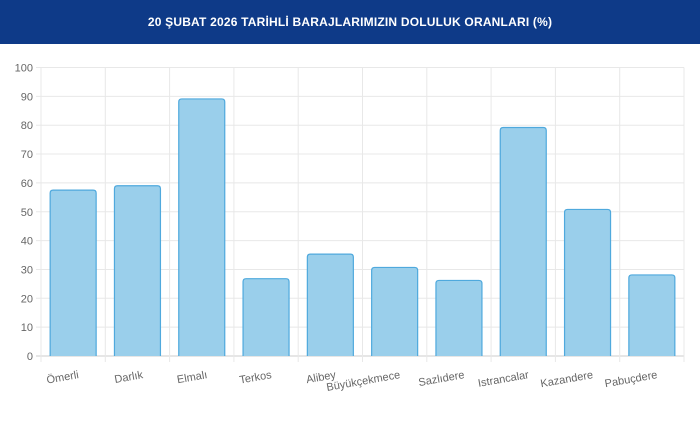 This screenshot has height=431, width=700. What do you see at coordinates (442, 379) in the screenshot?
I see `x-tick-label: Sazlıdere` at bounding box center [442, 379].